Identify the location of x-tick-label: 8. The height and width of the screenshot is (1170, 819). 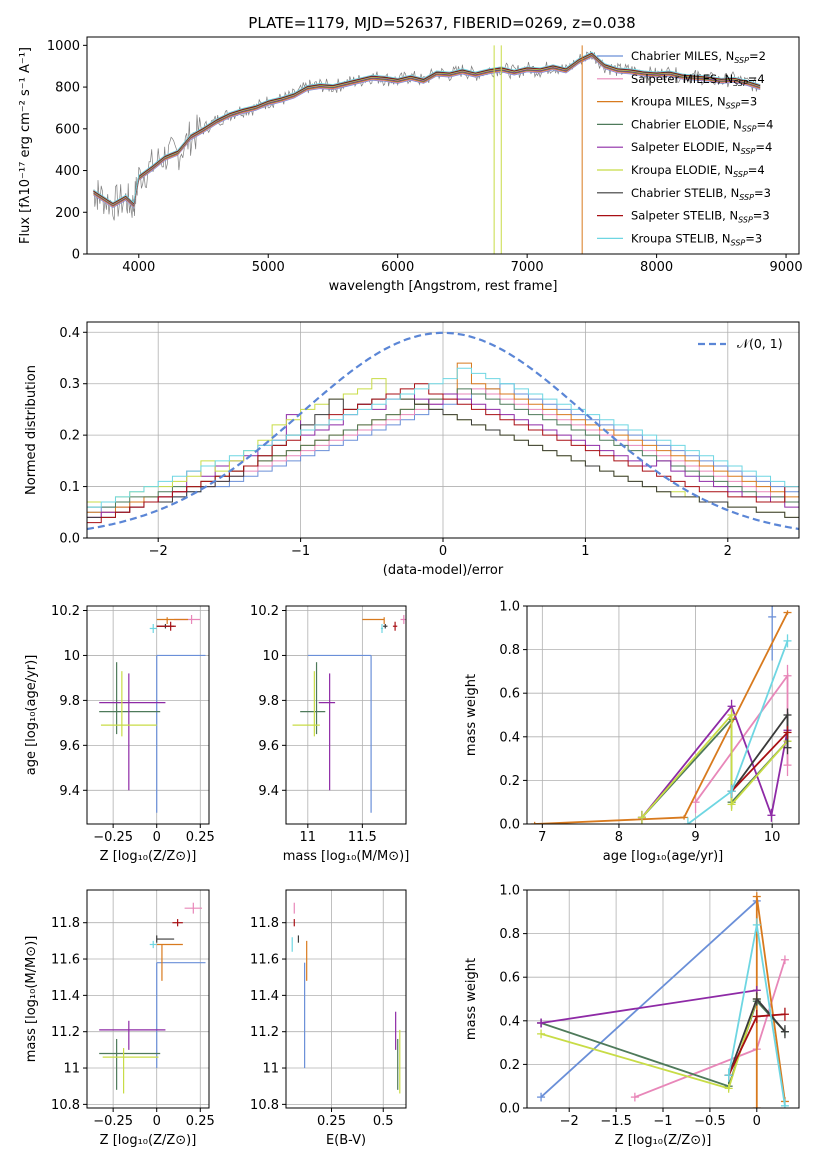
(619, 837).